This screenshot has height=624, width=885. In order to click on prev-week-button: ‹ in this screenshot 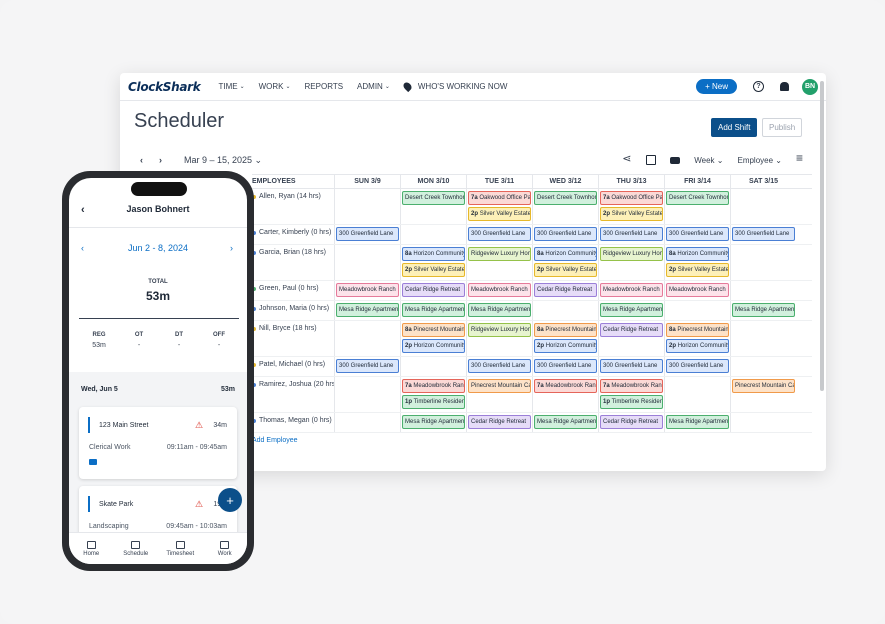, I will do `click(141, 160)`.